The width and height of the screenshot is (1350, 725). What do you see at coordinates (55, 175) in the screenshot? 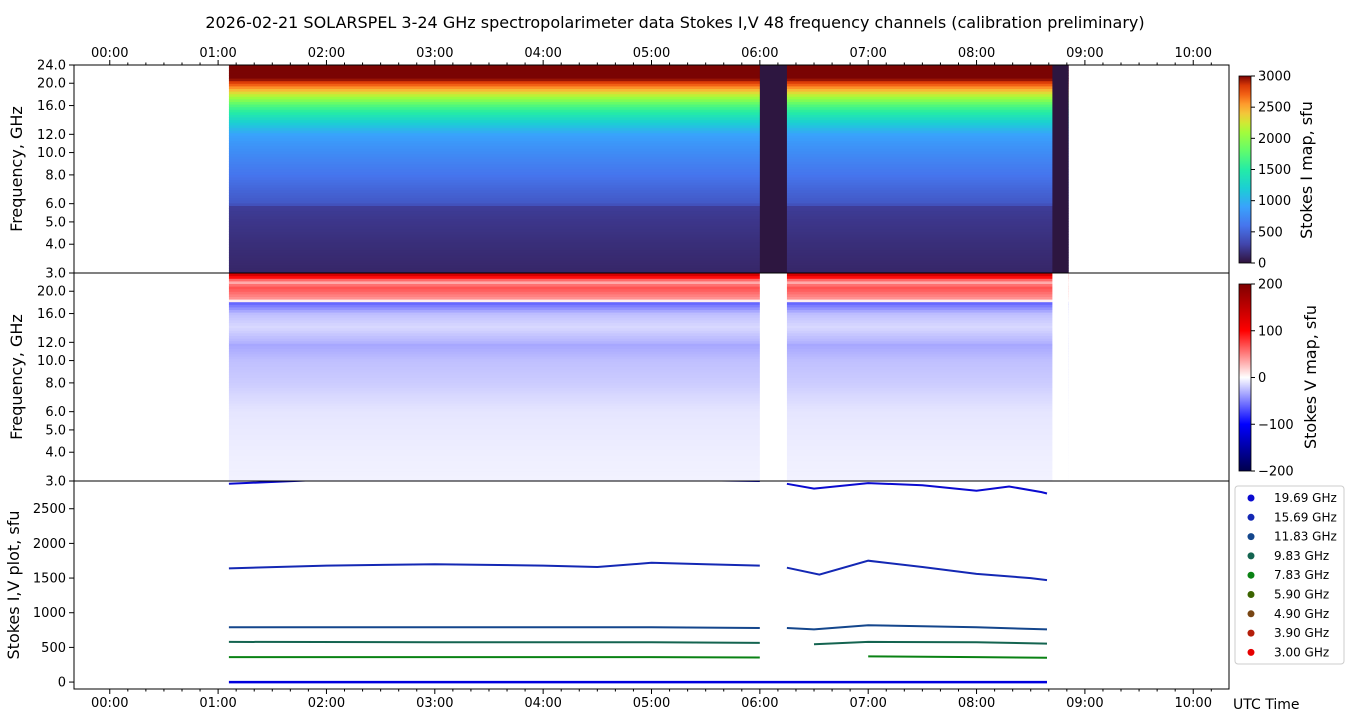
I see `y-tick-label: 8.0` at bounding box center [55, 175].